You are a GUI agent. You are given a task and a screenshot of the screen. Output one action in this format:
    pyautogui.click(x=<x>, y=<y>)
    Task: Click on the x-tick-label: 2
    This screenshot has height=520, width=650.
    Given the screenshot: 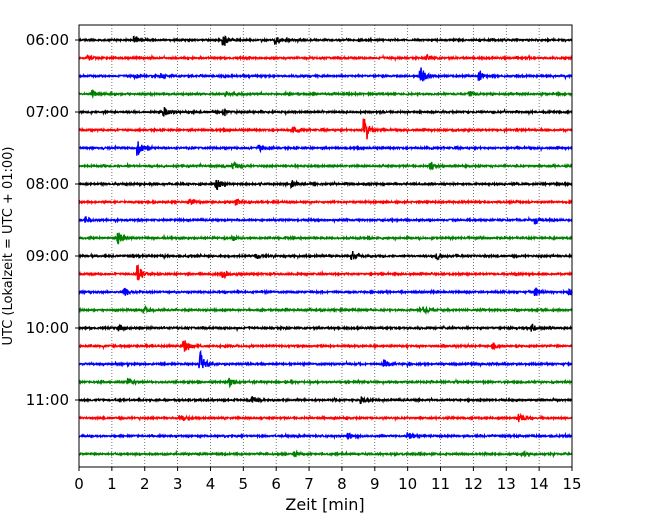 What is the action you would take?
    pyautogui.click(x=145, y=484)
    